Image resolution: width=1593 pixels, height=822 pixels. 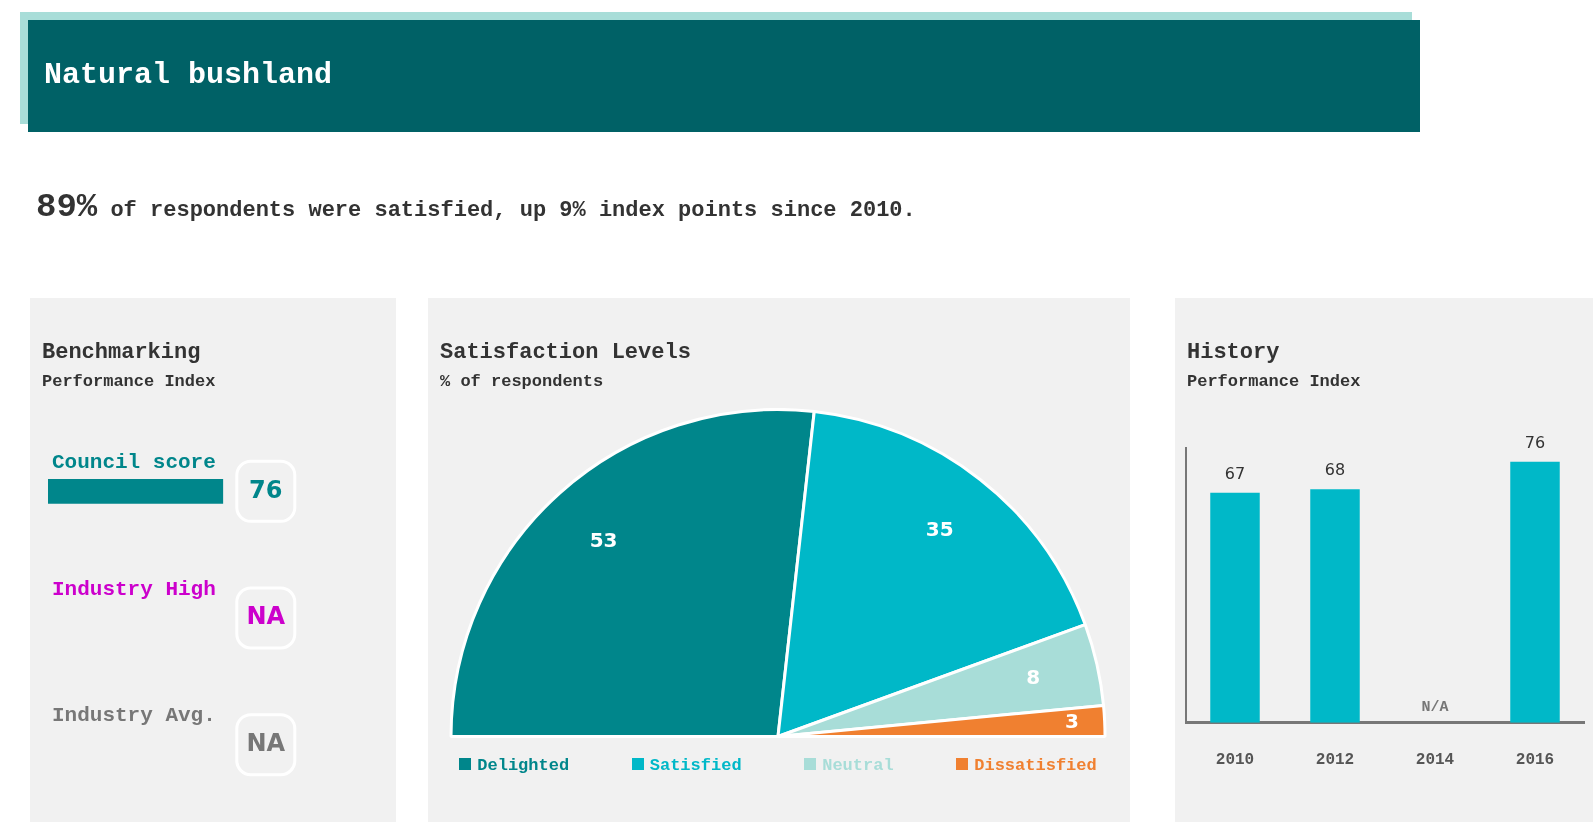 What do you see at coordinates (1335, 760) in the screenshot?
I see `x-tick-label: 2012` at bounding box center [1335, 760].